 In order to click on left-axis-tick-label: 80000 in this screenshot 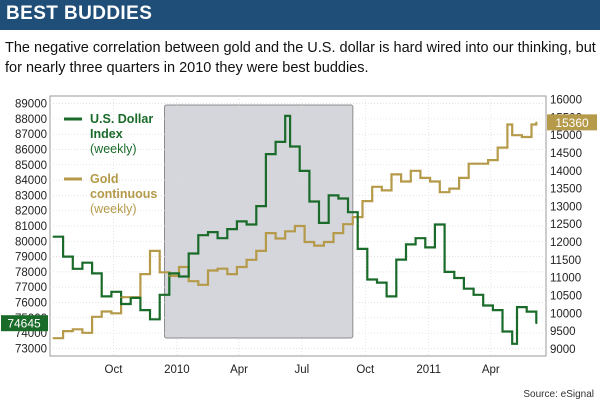, I will do `click(31, 242)`.